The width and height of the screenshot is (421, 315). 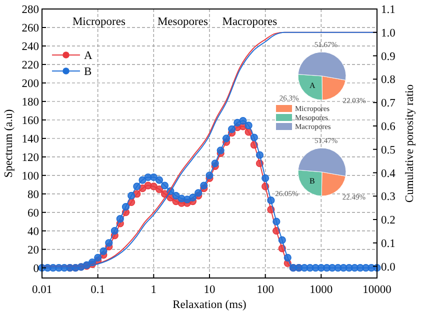 I want to click on y-tick-label: 160, so click(x=31, y=120).